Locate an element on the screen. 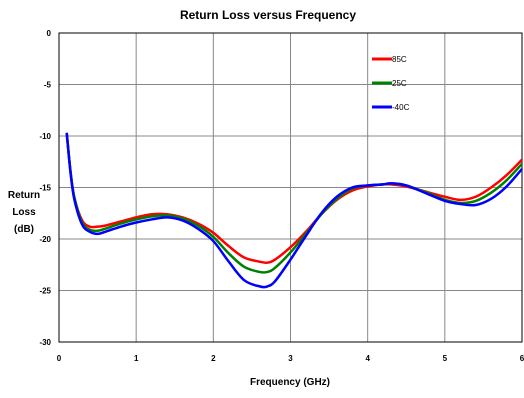  y-axis-label-line: (dB) is located at coordinates (24, 229).